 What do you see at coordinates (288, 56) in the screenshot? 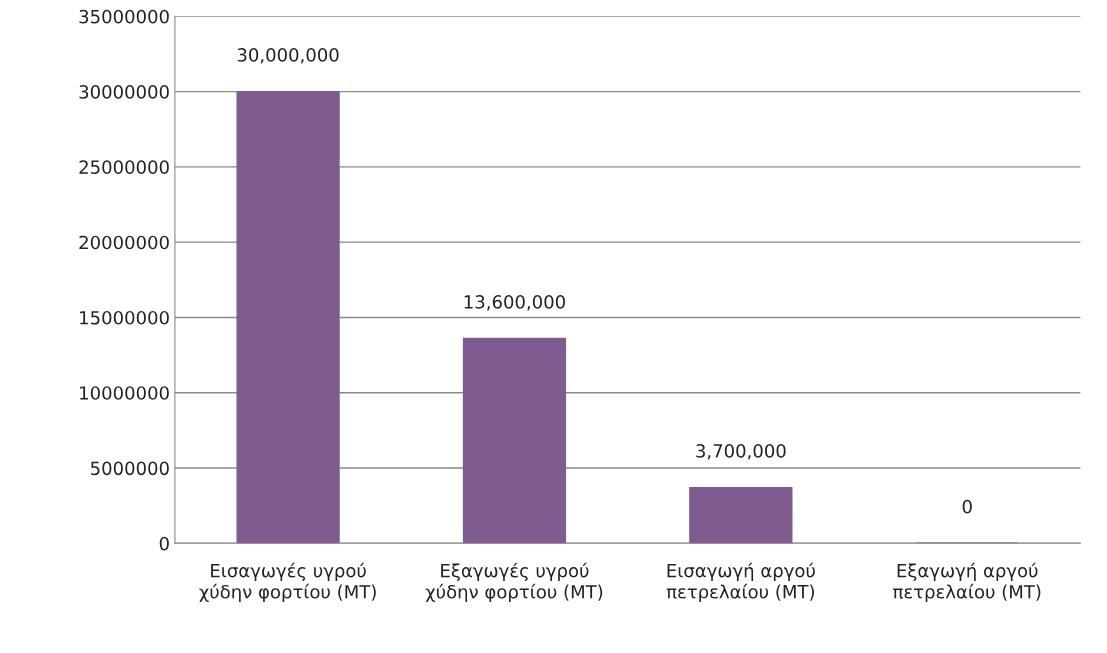
I see `data-label: 30,000,000` at bounding box center [288, 56].